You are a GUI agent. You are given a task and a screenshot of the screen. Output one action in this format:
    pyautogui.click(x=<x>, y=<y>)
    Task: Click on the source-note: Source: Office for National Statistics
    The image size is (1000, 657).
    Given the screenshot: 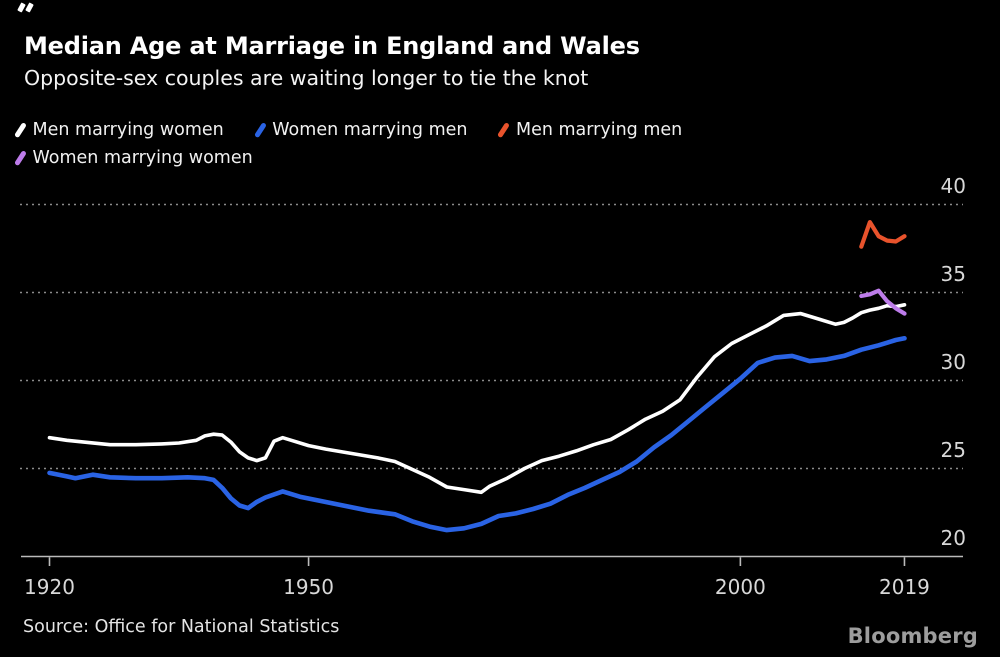 What is the action you would take?
    pyautogui.click(x=181, y=627)
    